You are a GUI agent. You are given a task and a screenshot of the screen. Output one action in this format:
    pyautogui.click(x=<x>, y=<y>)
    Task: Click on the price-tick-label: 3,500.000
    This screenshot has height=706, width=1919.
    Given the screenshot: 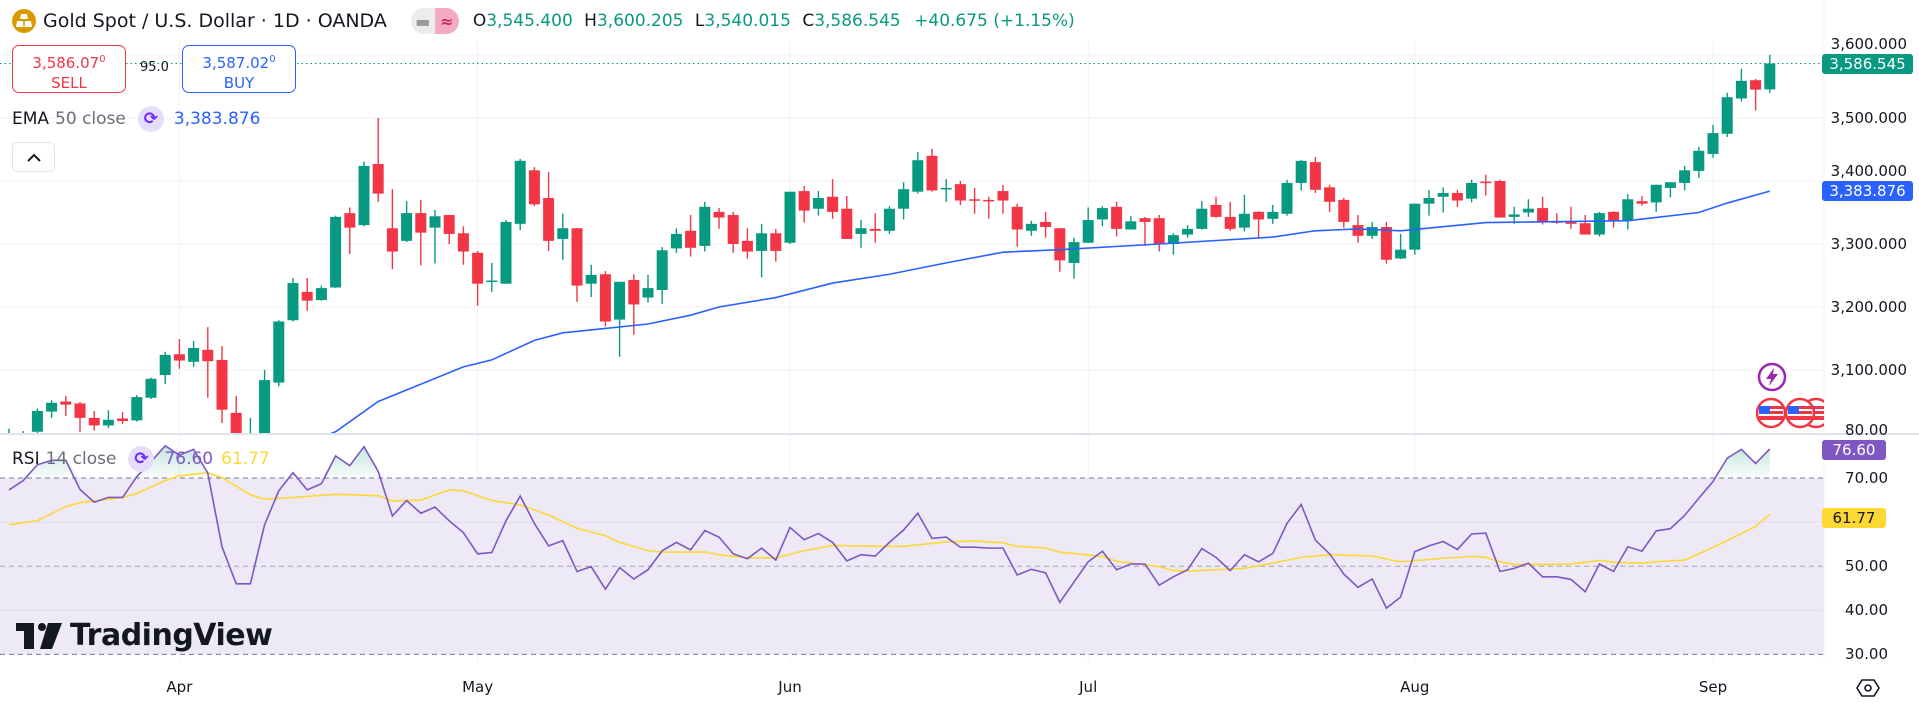 What is the action you would take?
    pyautogui.click(x=1868, y=118)
    